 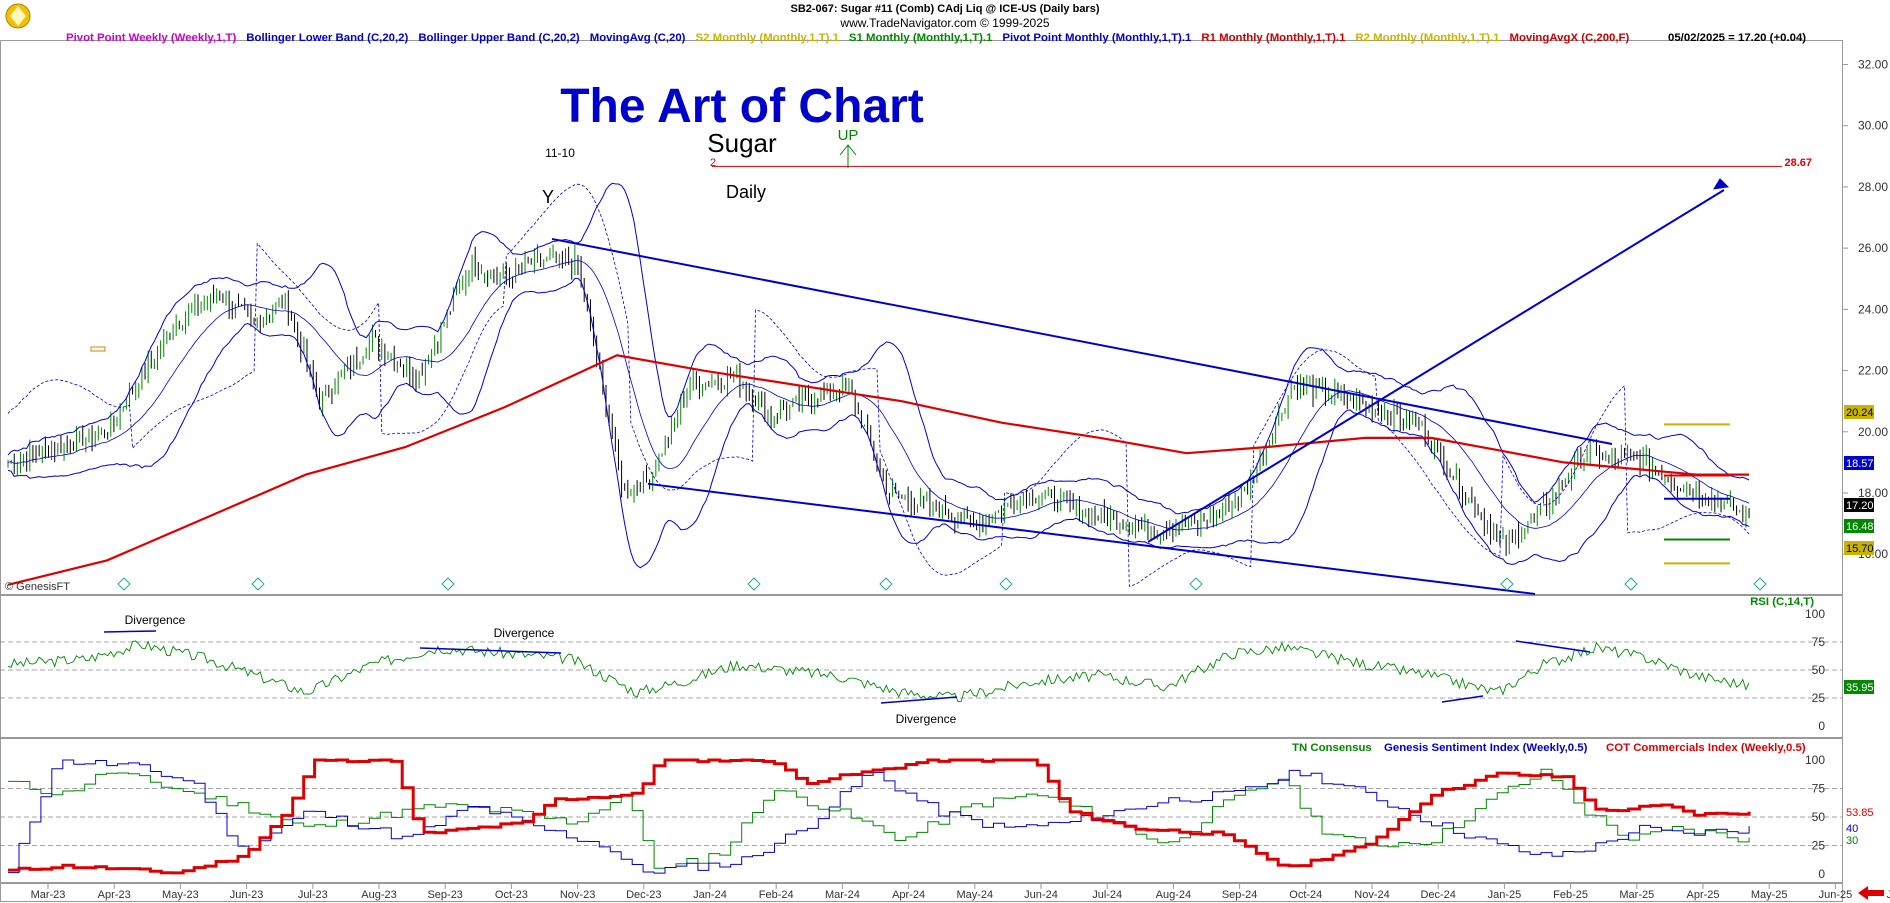 What do you see at coordinates (548, 197) in the screenshot?
I see `y-mark-label: Y` at bounding box center [548, 197].